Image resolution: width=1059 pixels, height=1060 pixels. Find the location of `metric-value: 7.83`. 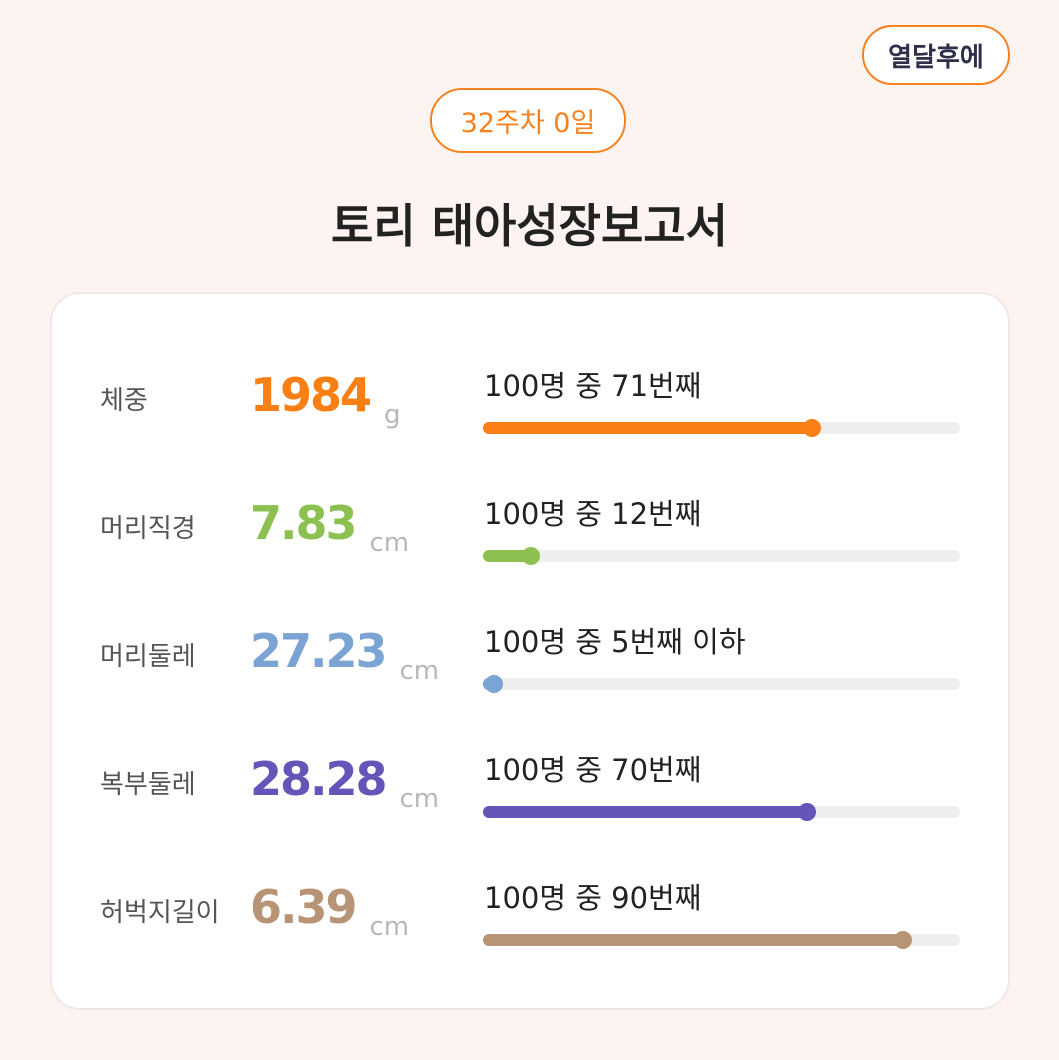

metric-value: 7.83 is located at coordinates (303, 523).